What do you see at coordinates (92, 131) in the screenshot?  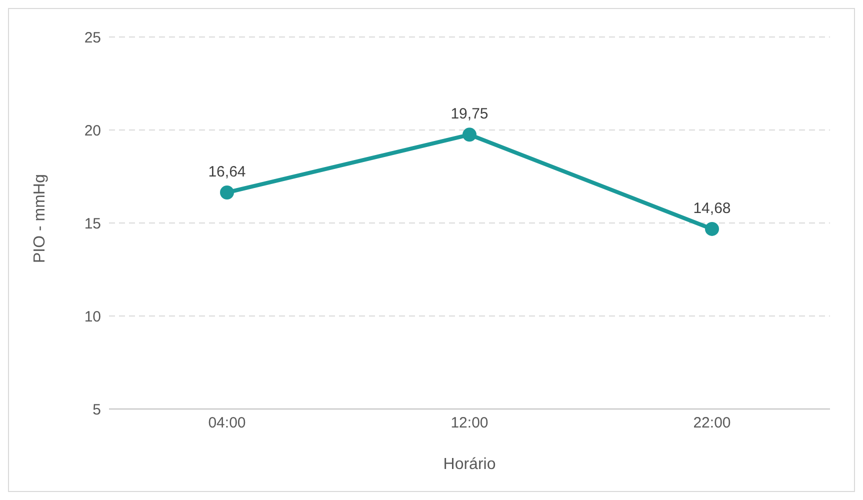 I see `y-tick-label: 20` at bounding box center [92, 131].